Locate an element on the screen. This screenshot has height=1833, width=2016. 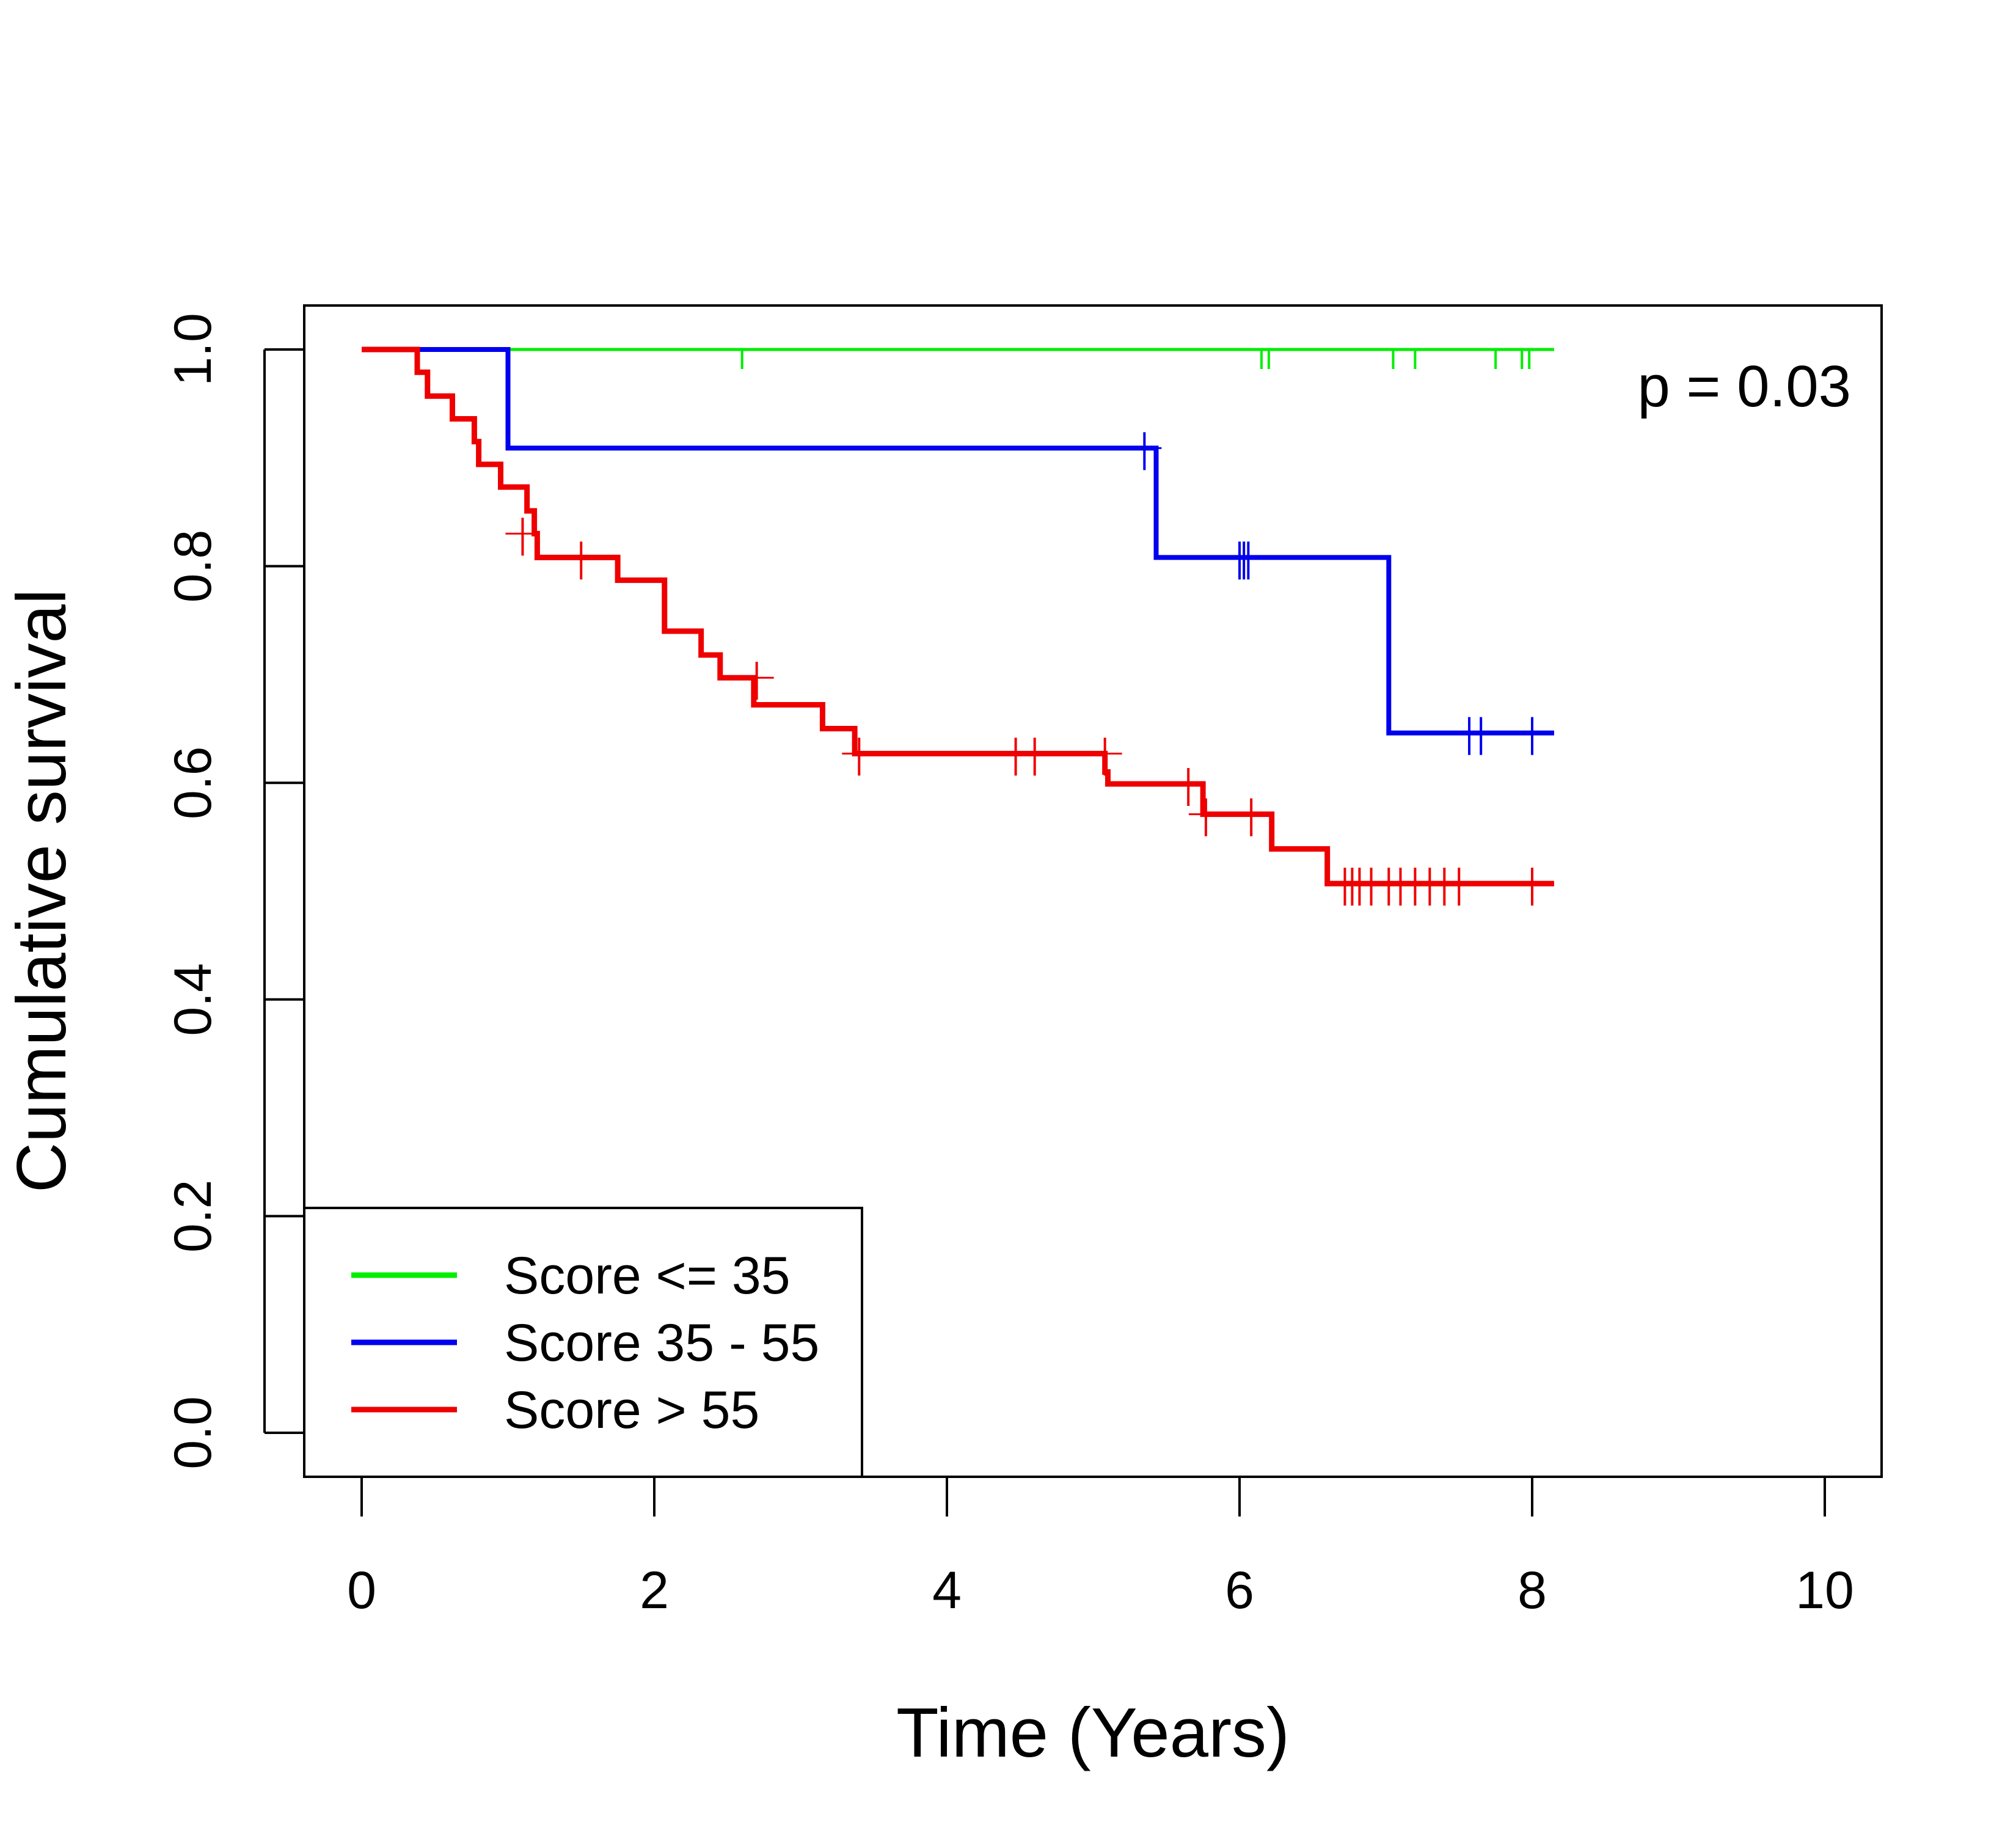
y-tick-label: 1.0 is located at coordinates (193, 349).